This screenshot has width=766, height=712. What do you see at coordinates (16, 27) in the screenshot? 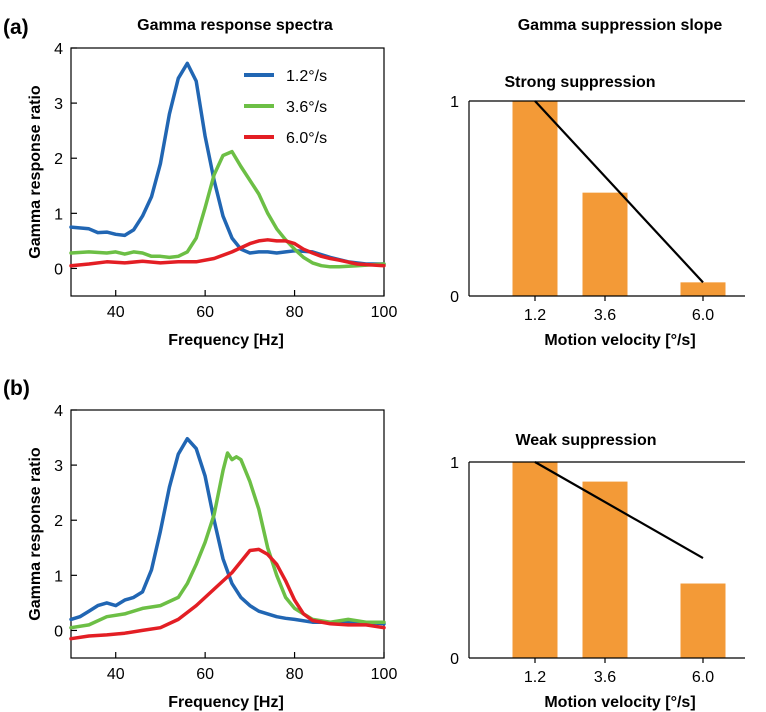
I see `panel-label-a: (a)` at bounding box center [16, 27].